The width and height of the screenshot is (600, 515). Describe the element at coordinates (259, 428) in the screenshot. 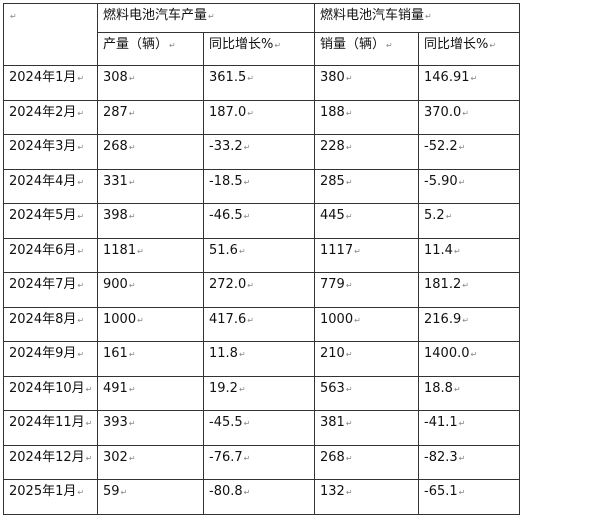

I see `production-yoy-cell: -45.5` at that location.